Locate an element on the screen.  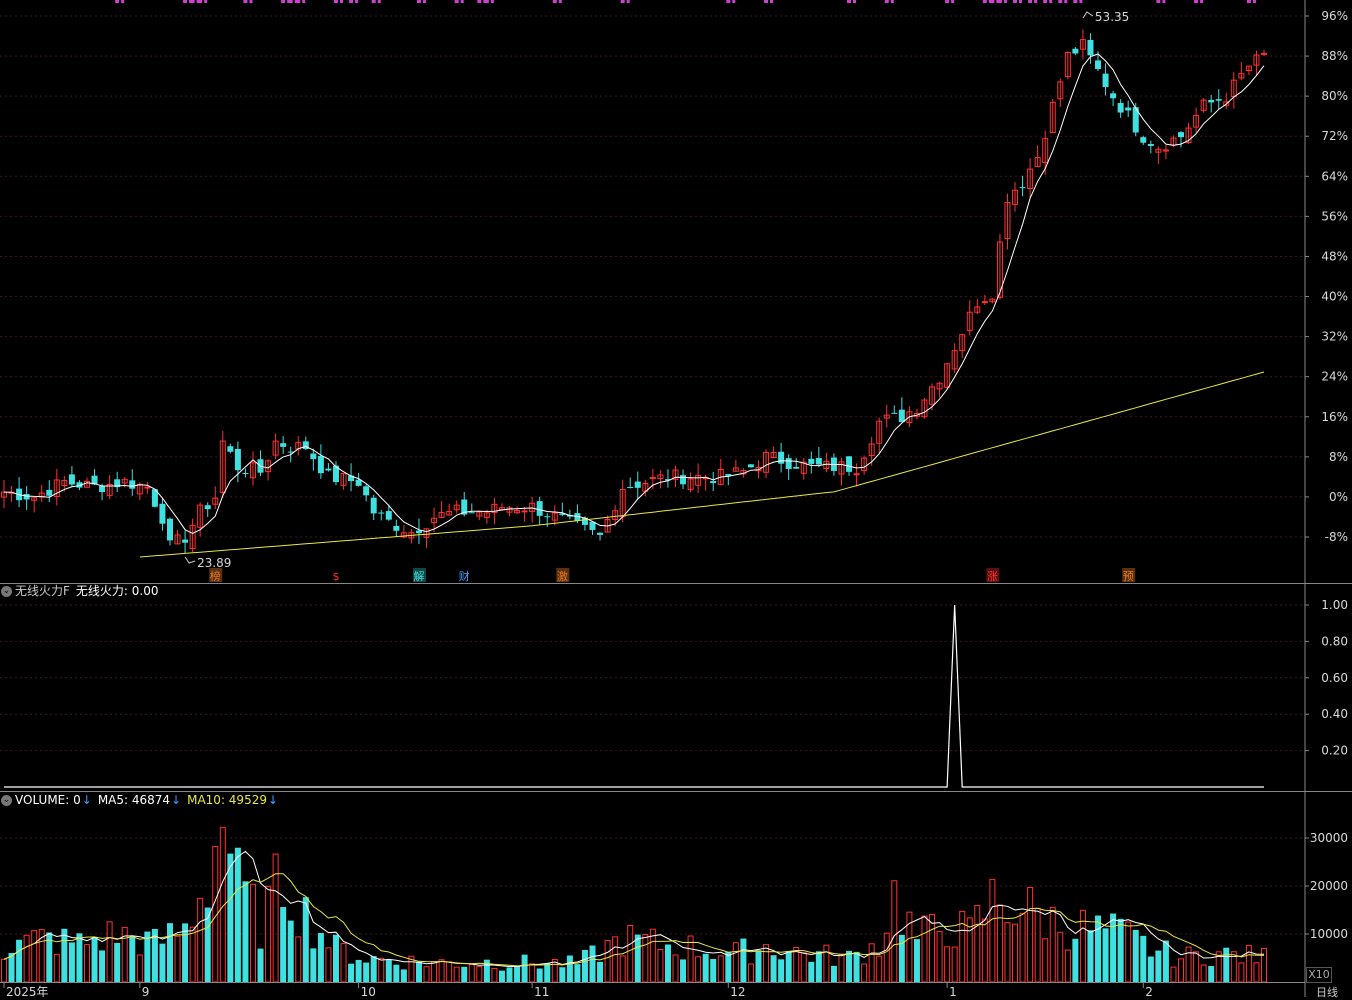
y-tick-label: 96% is located at coordinates (1334, 16).